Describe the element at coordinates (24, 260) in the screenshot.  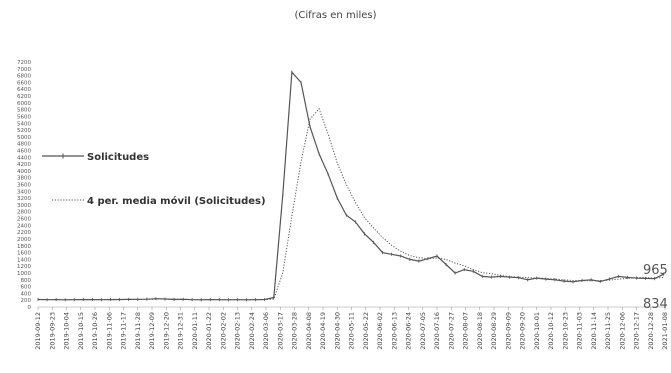
I see `y-tick-label: 1400` at that location.